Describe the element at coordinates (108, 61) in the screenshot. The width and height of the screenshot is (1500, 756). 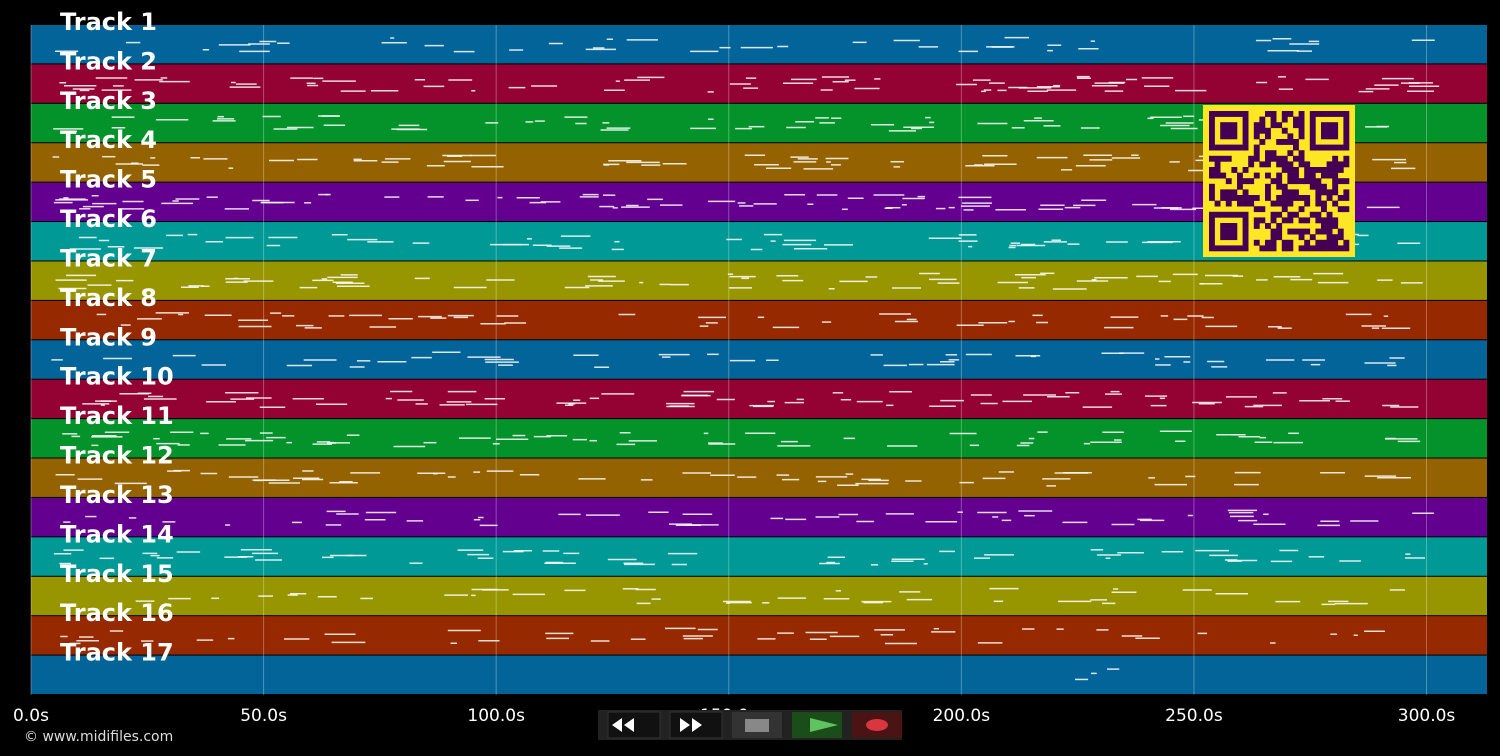
I see `track-label: Track 2` at that location.